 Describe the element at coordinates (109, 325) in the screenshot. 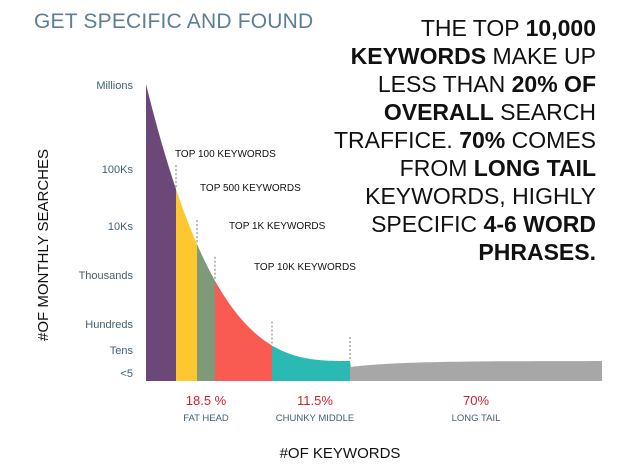

I see `y-tick-label: Hundreds` at that location.